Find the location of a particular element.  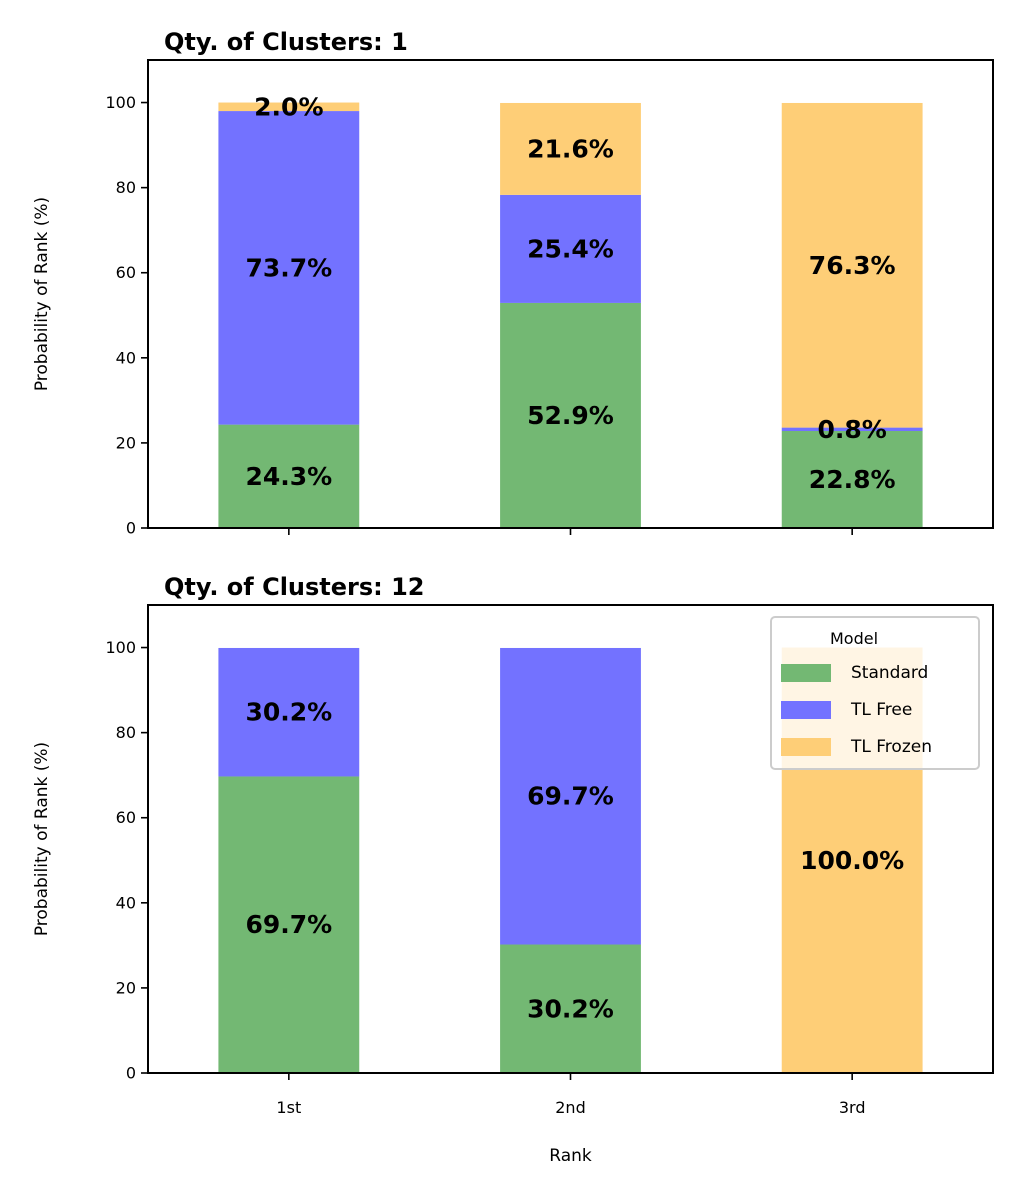

data-label: 52.9% is located at coordinates (570, 415).